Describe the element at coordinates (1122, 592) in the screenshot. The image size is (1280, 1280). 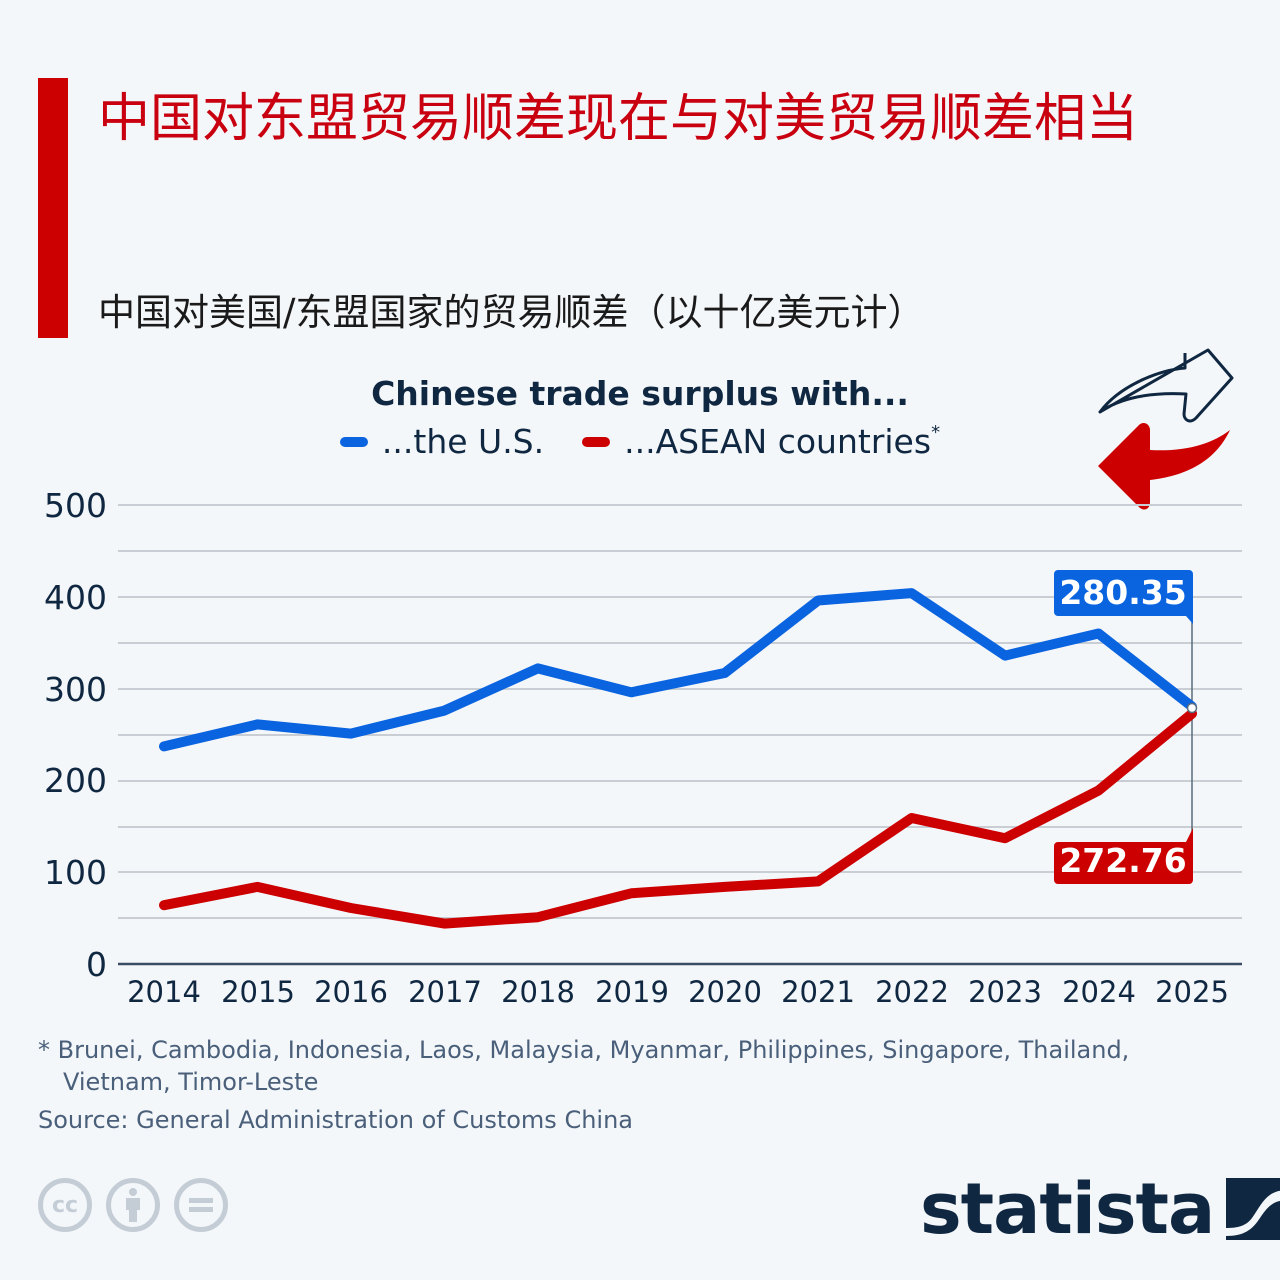
I see `callout-us-value: 280.35` at that location.